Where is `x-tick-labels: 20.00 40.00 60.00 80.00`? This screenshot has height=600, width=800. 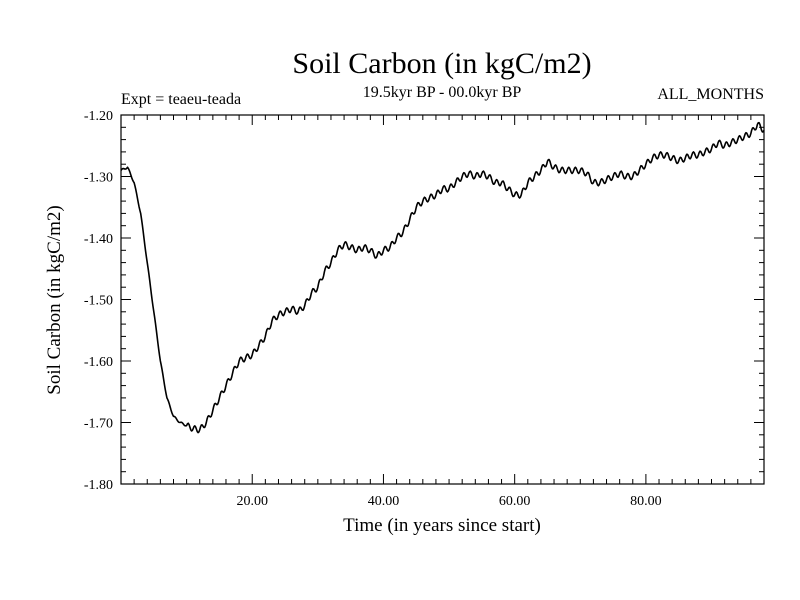
x-tick-labels: 20.00 40.00 60.00 80.00 is located at coordinates (448, 501).